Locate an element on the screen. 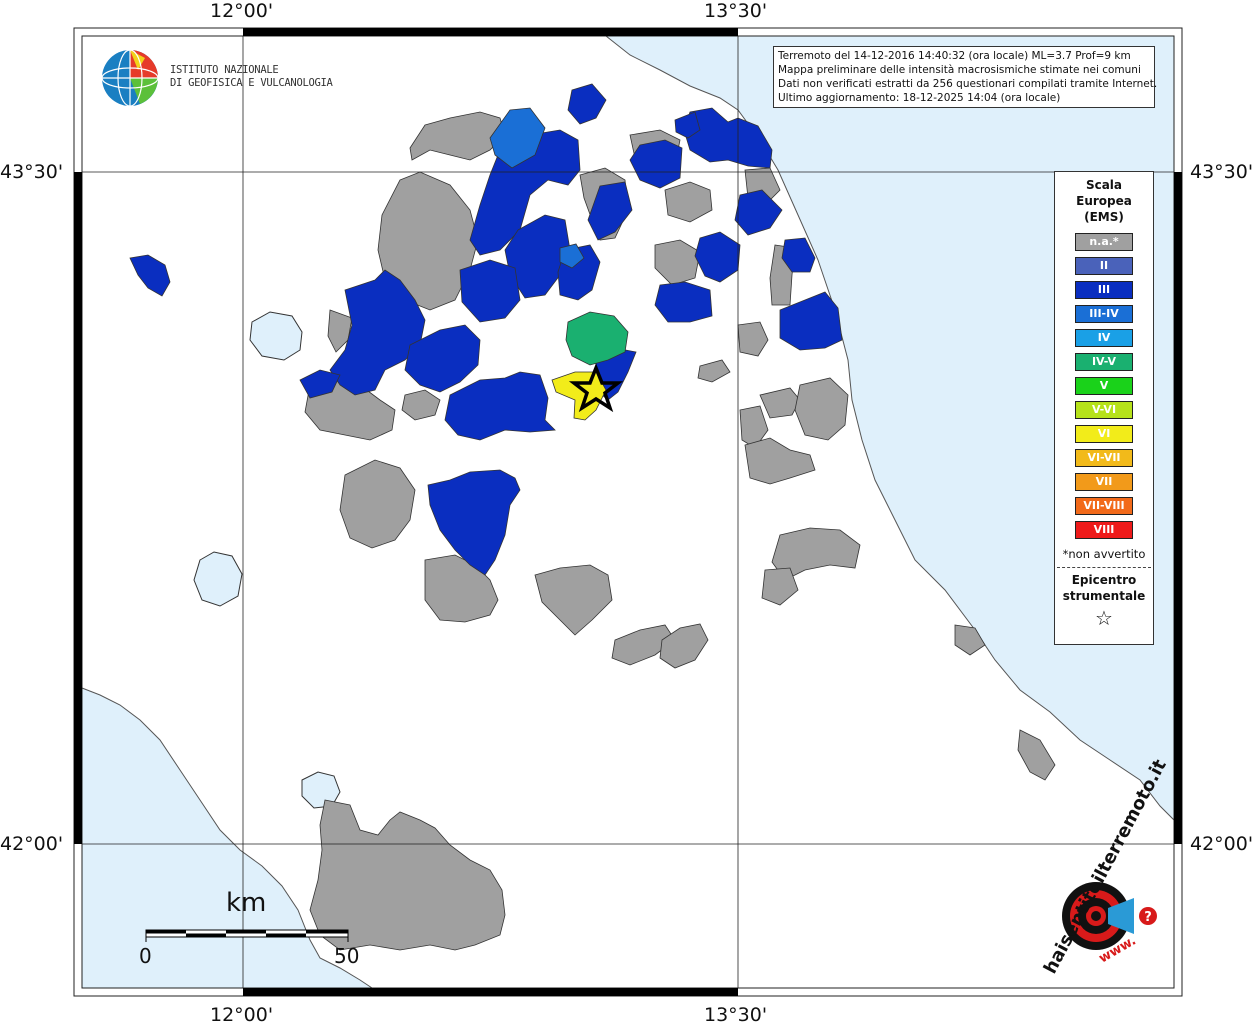 The width and height of the screenshot is (1256, 1026). lat-label-right-bottom: 42°00' is located at coordinates (1222, 844).